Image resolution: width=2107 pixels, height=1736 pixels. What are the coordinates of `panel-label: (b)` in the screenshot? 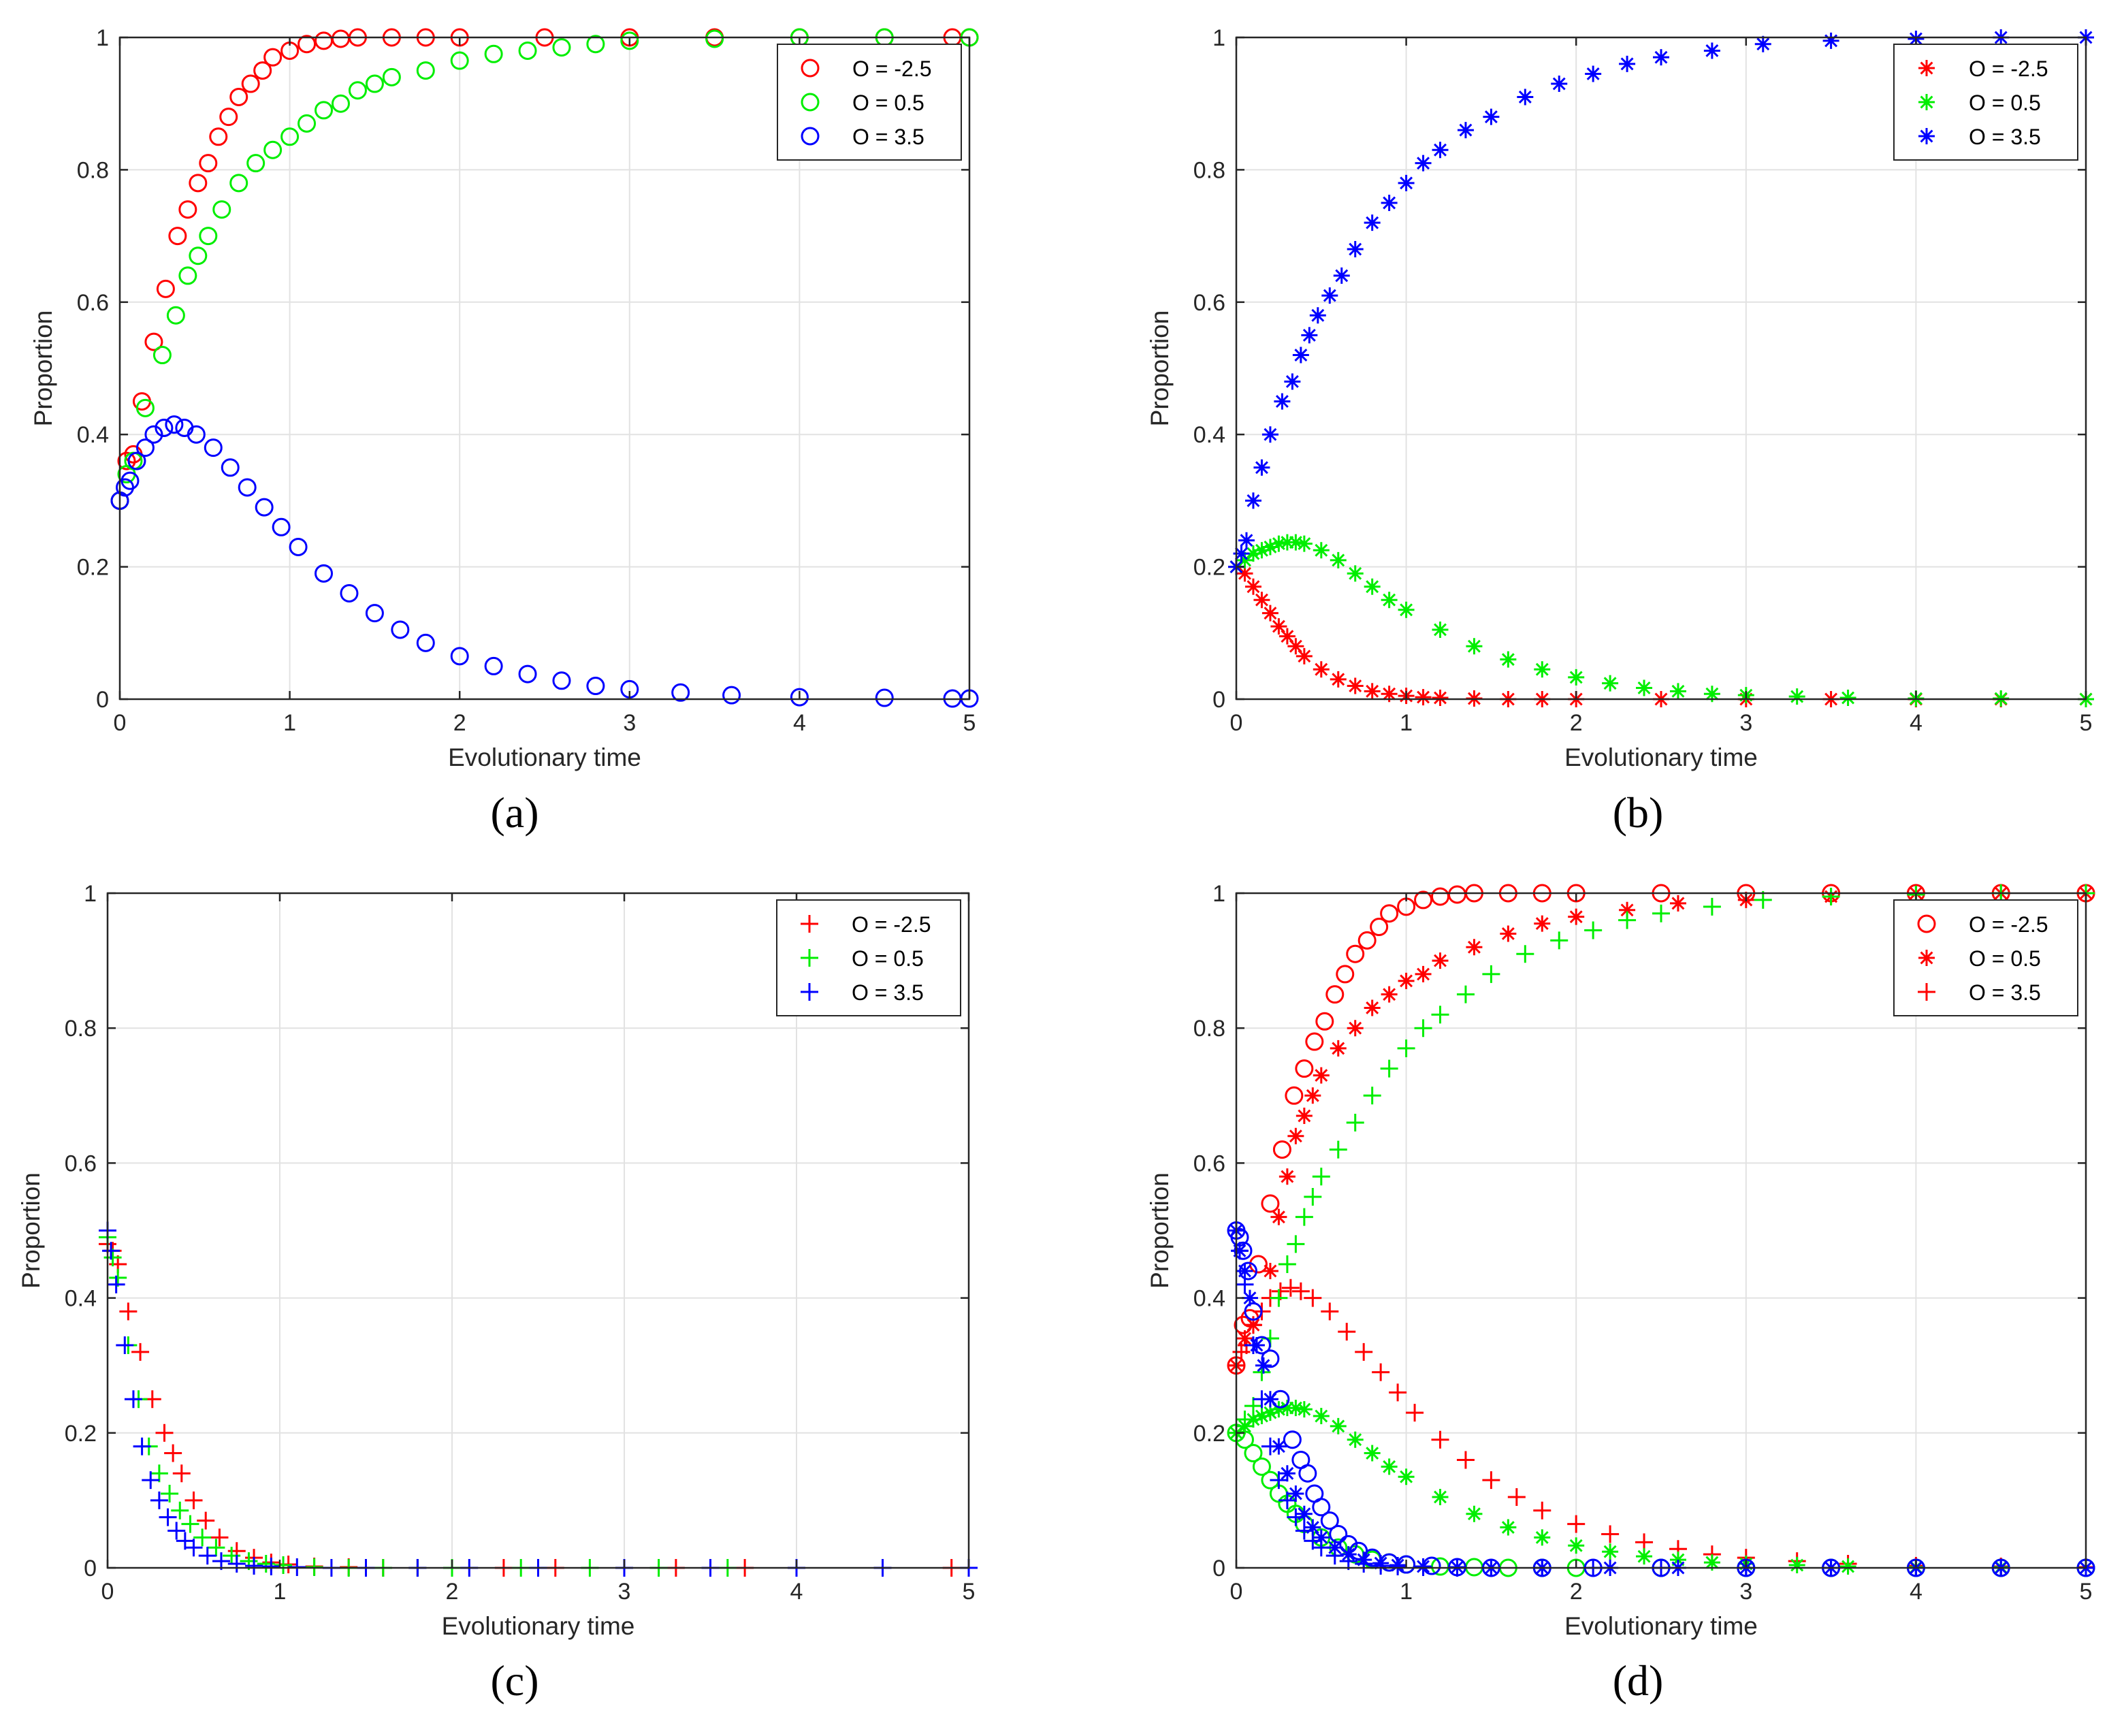 It's located at (1638, 812).